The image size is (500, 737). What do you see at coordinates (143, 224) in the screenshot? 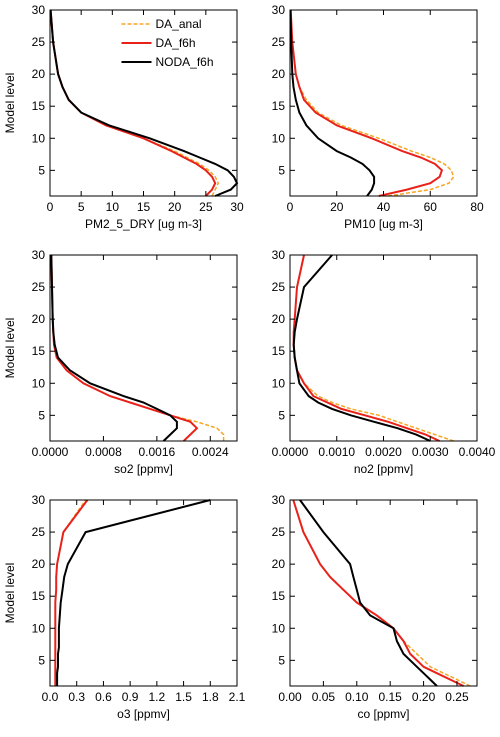
I see `x-axis-label: PM2_5_DRY [ug m-3]` at bounding box center [143, 224].